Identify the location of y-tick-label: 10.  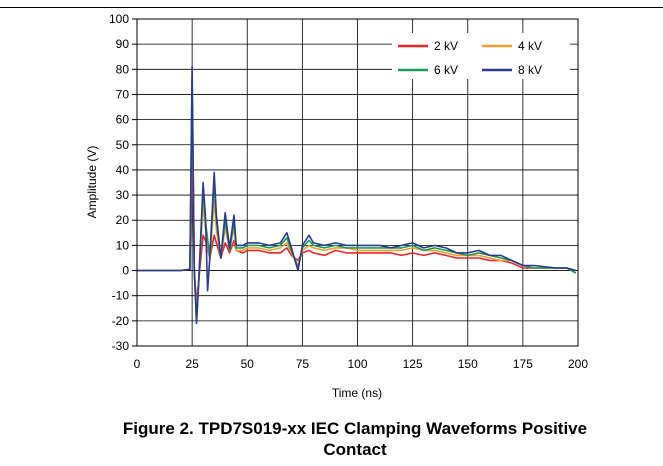
(123, 245).